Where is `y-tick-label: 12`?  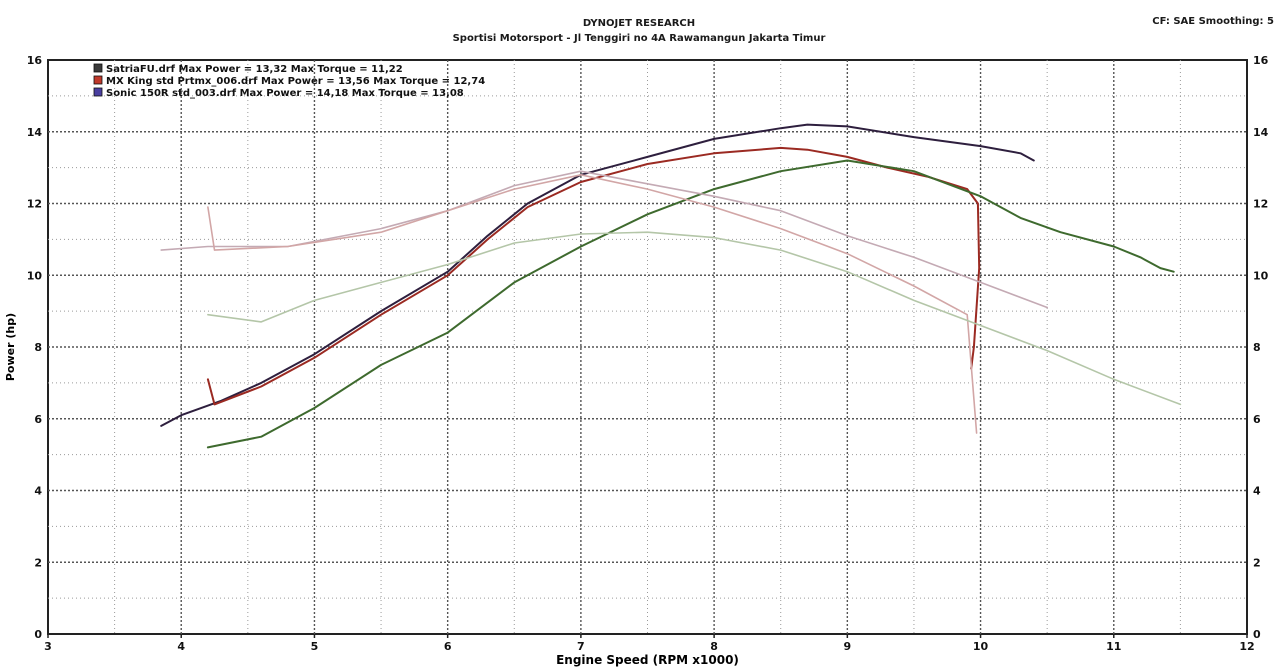 y-tick-label: 12 is located at coordinates (34, 204).